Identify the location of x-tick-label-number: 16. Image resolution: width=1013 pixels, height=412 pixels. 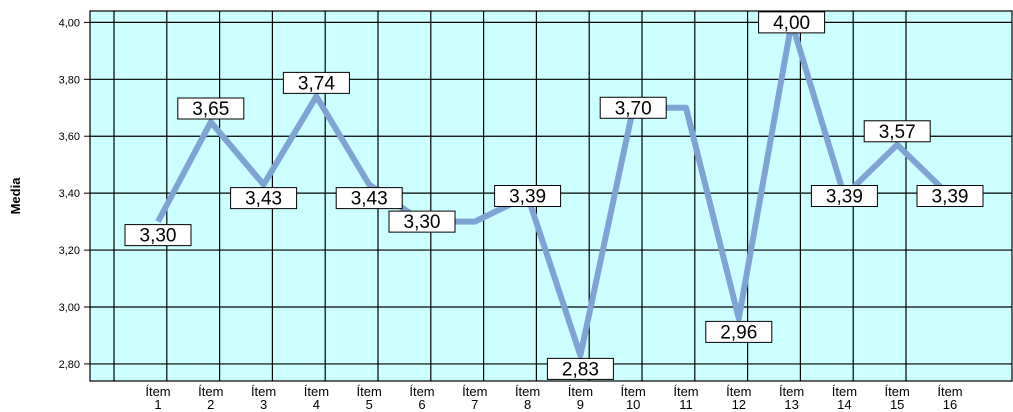
(950, 404).